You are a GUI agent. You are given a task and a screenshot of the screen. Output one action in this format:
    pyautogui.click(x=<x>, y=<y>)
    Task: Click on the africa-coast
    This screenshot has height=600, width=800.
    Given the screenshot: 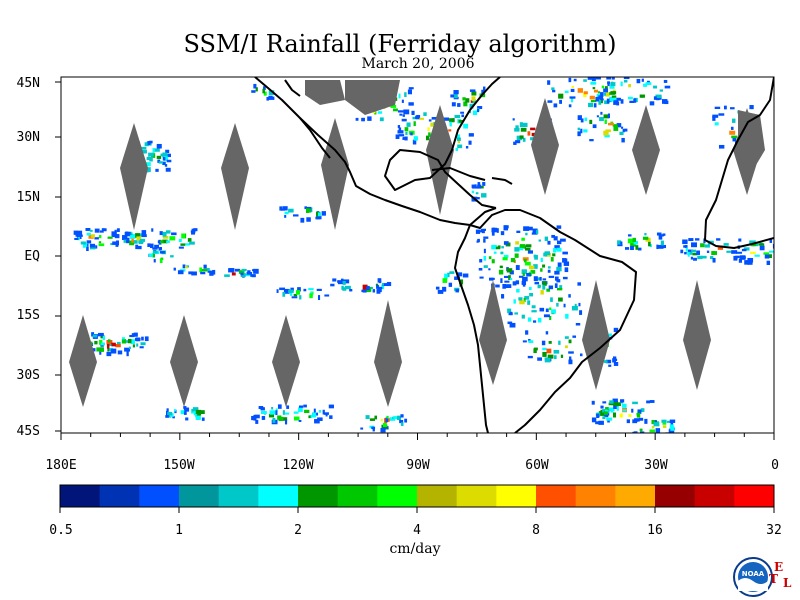 What is the action you would take?
    pyautogui.click(x=739, y=163)
    